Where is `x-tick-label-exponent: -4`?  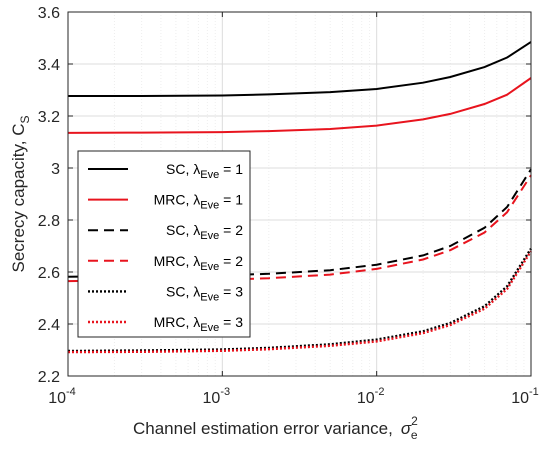 x-tick-label-exponent: -4 is located at coordinates (71, 392).